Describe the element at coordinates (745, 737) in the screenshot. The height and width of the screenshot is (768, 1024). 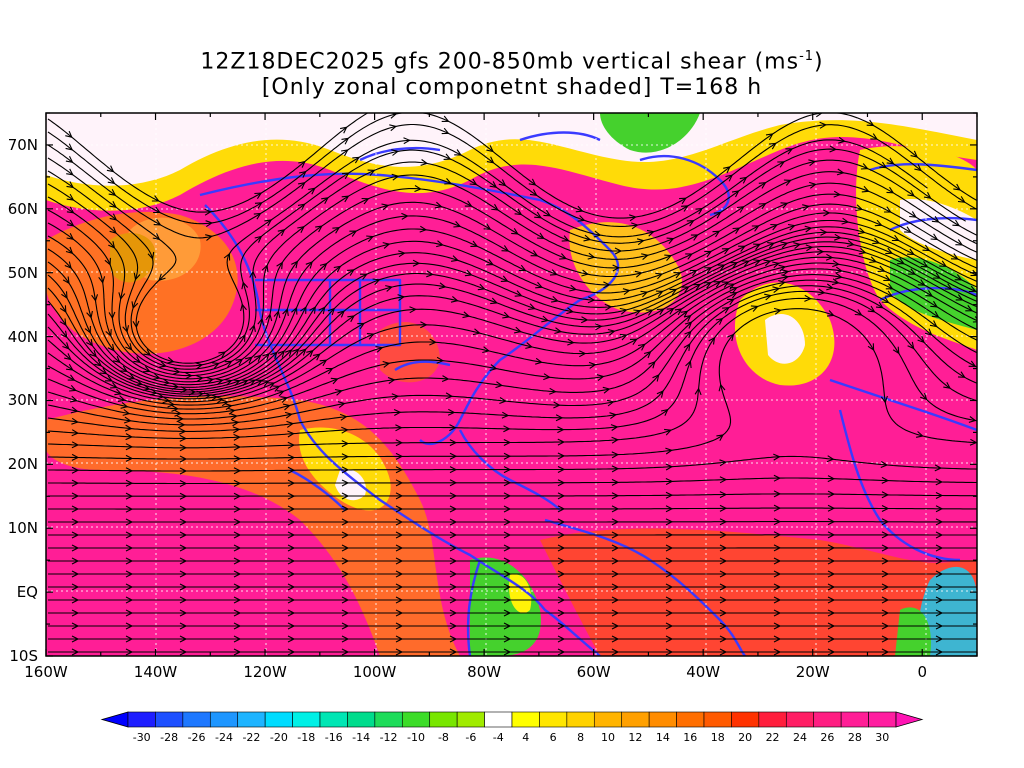
I see `colorbar-label: 20` at that location.